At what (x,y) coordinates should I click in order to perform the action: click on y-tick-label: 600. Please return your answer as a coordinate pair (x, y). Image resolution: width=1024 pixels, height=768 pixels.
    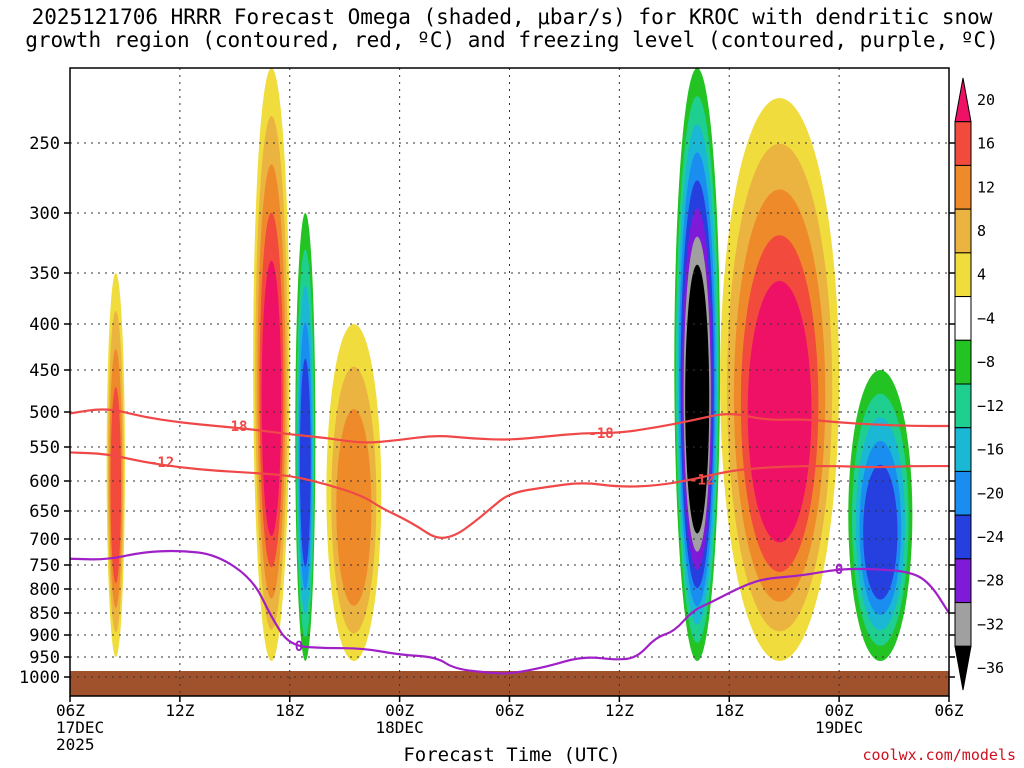
    Looking at the image, I should click on (44, 482).